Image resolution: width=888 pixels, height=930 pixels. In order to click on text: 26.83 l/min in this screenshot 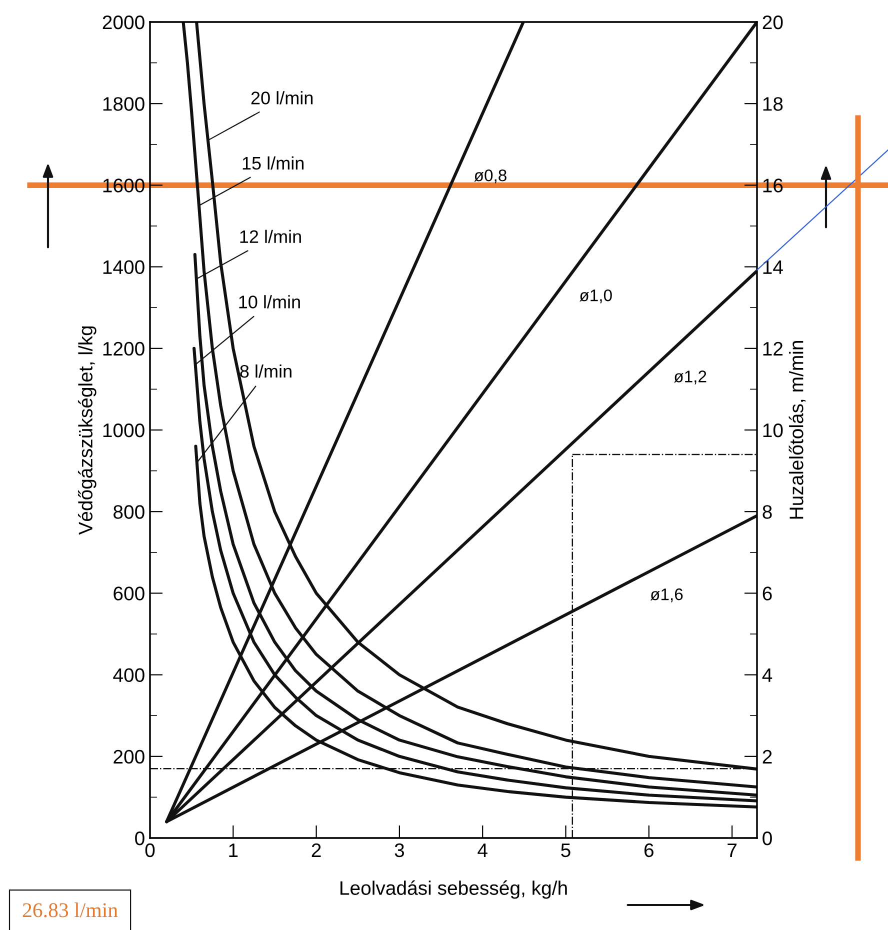, I will do `click(70, 910)`.